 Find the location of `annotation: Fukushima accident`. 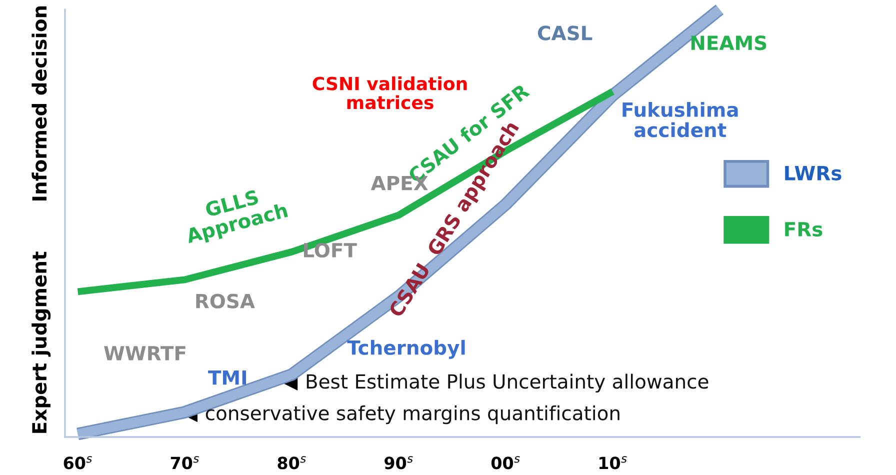

annotation: Fukushima accident is located at coordinates (680, 120).